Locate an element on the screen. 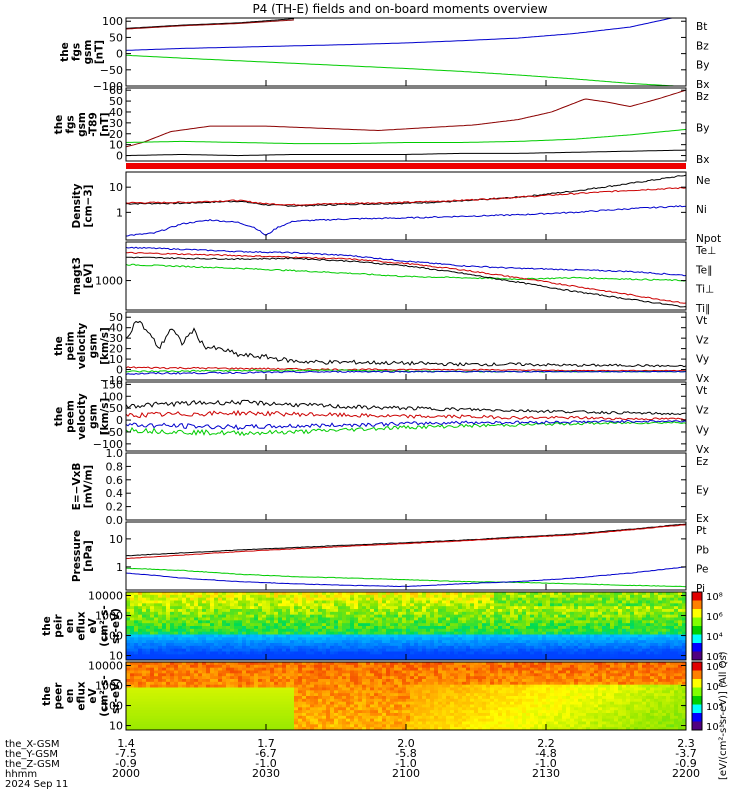 The width and height of the screenshot is (750, 800). series-ni is located at coordinates (406, 190).